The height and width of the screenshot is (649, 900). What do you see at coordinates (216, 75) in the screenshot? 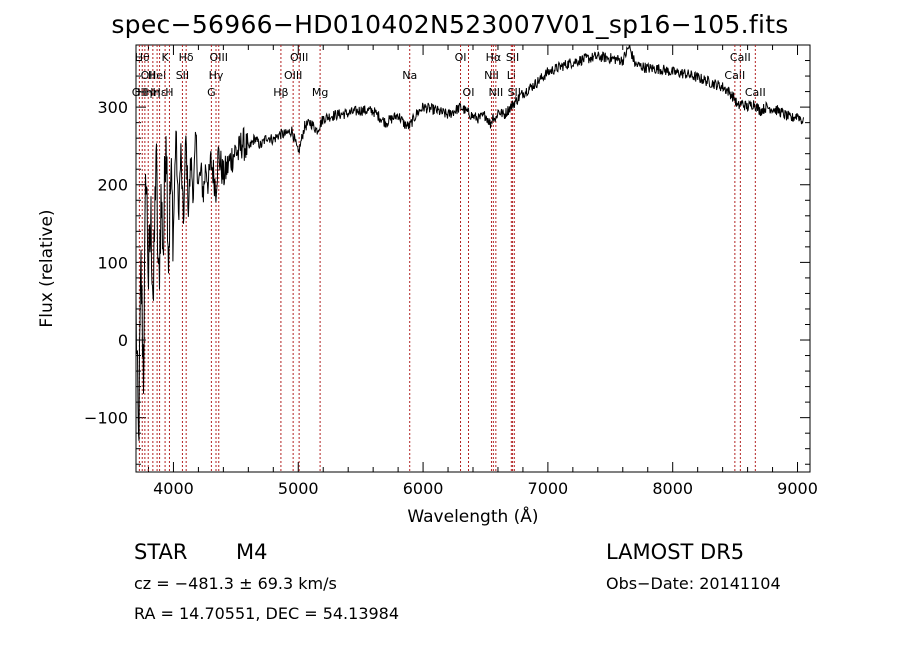
I see `spectral-line-label: Hγ` at bounding box center [216, 75].